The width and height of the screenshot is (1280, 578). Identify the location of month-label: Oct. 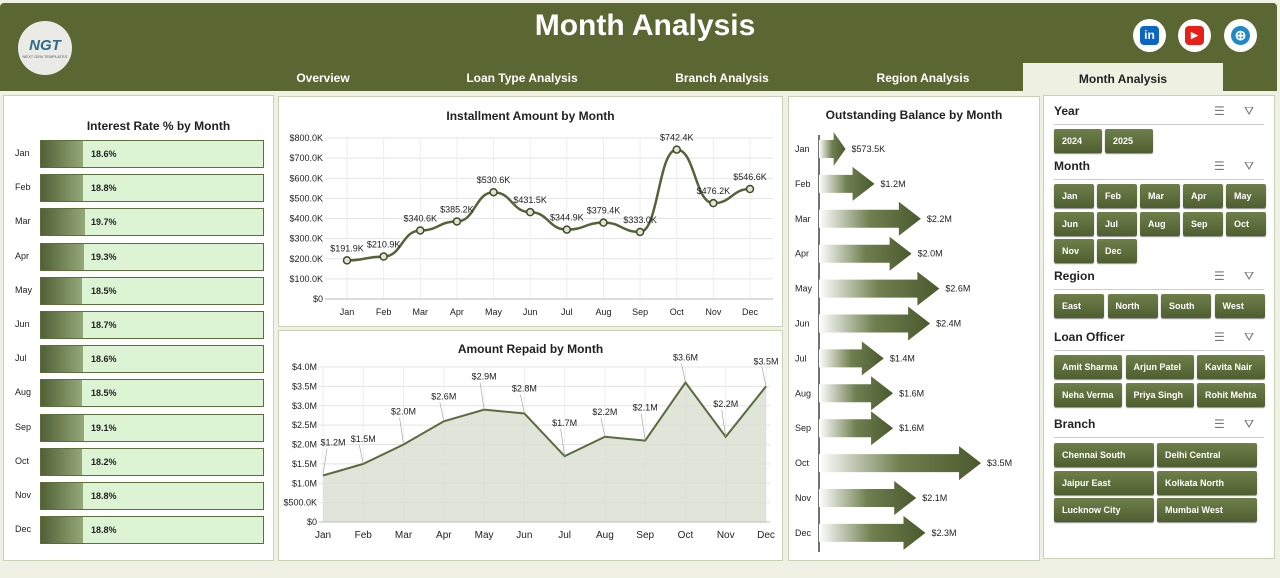
(802, 463).